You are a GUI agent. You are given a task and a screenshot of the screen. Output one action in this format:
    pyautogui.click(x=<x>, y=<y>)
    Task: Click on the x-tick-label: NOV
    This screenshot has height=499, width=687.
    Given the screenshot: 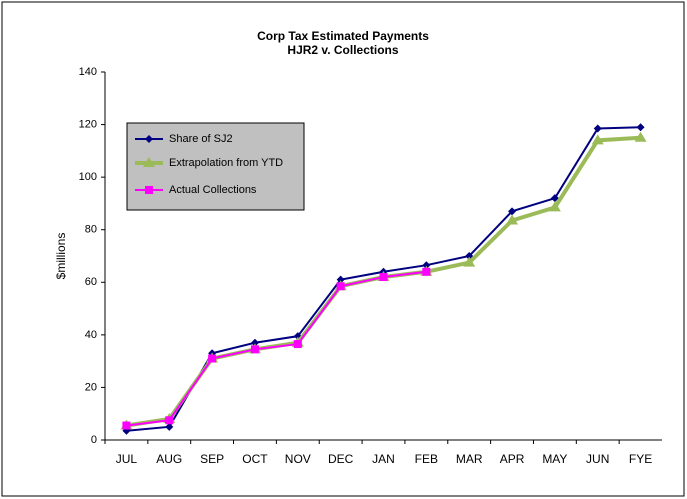 What is the action you would take?
    pyautogui.click(x=298, y=459)
    